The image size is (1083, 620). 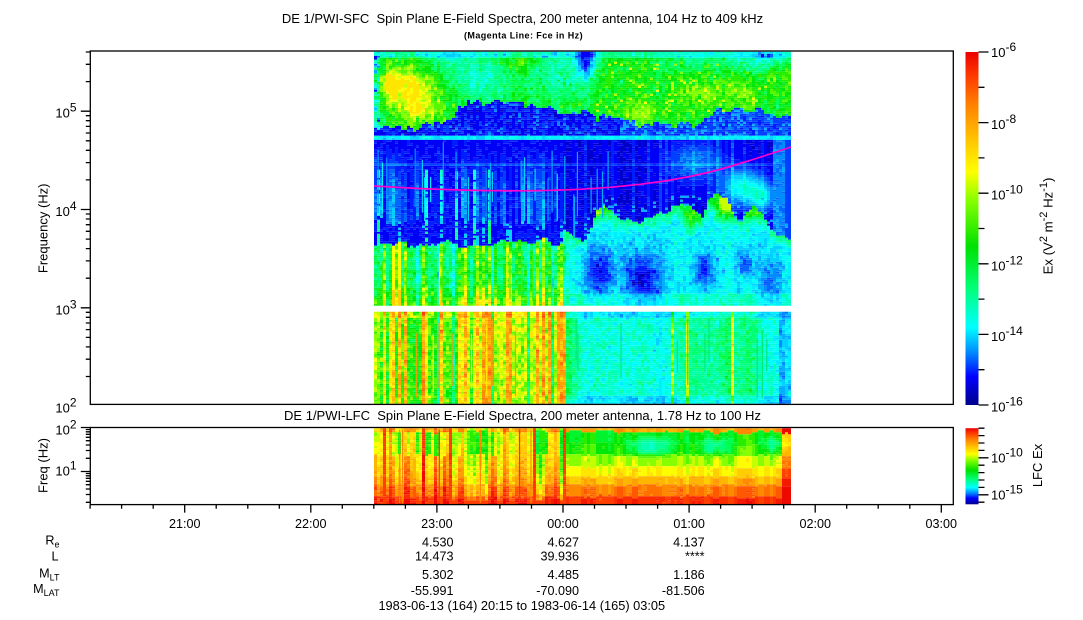 What do you see at coordinates (689, 575) in the screenshot?
I see `svg-text: 1.186` at bounding box center [689, 575].